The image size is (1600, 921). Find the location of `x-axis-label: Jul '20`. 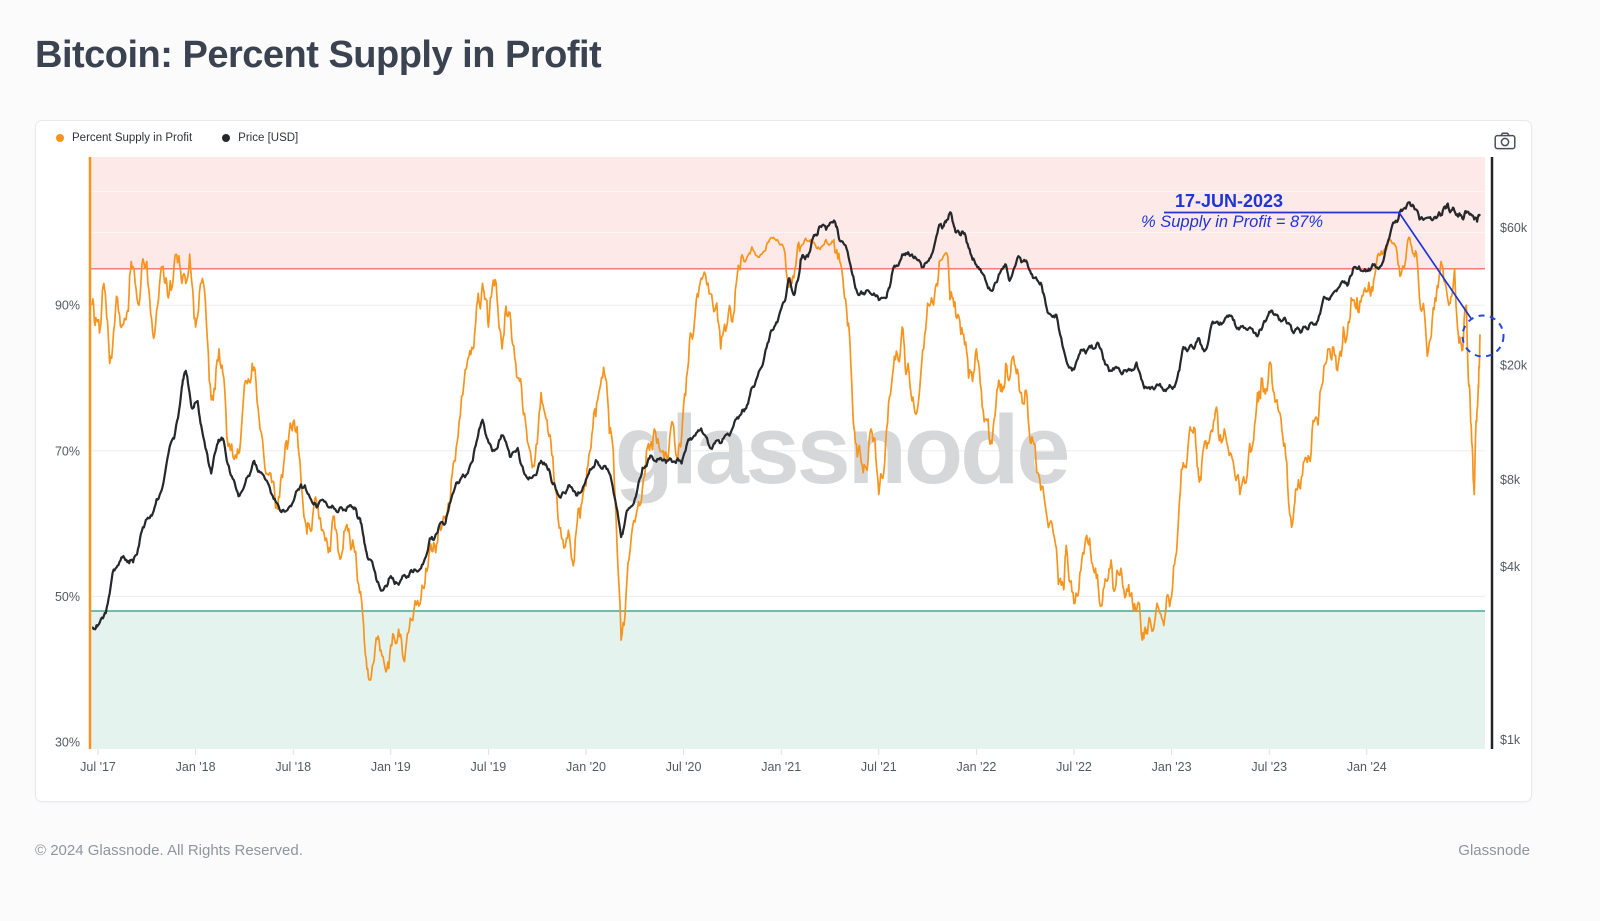

x-axis-label: Jul '20 is located at coordinates (684, 767).